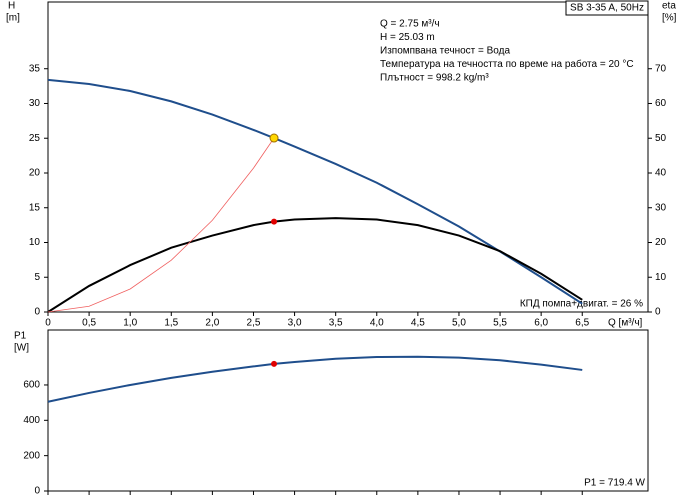 Image resolution: width=691 pixels, height=500 pixels. Describe the element at coordinates (37, 277) in the screenshot. I see `y-tick-label: 5` at that location.